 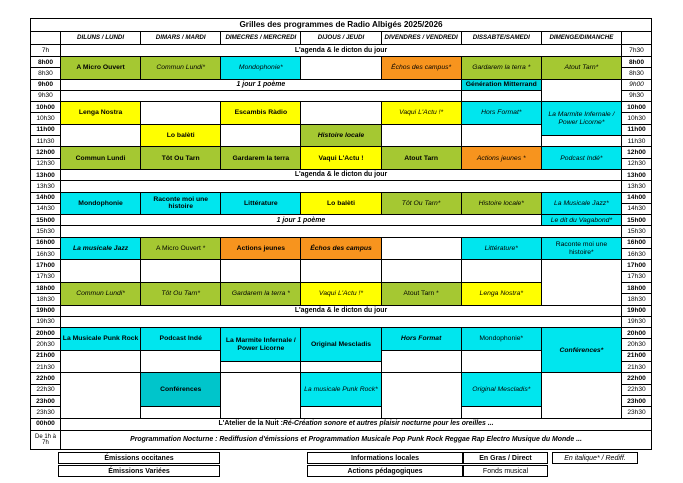 What do you see at coordinates (637, 255) in the screenshot?
I see `time-label-right: 16h30` at bounding box center [637, 255].